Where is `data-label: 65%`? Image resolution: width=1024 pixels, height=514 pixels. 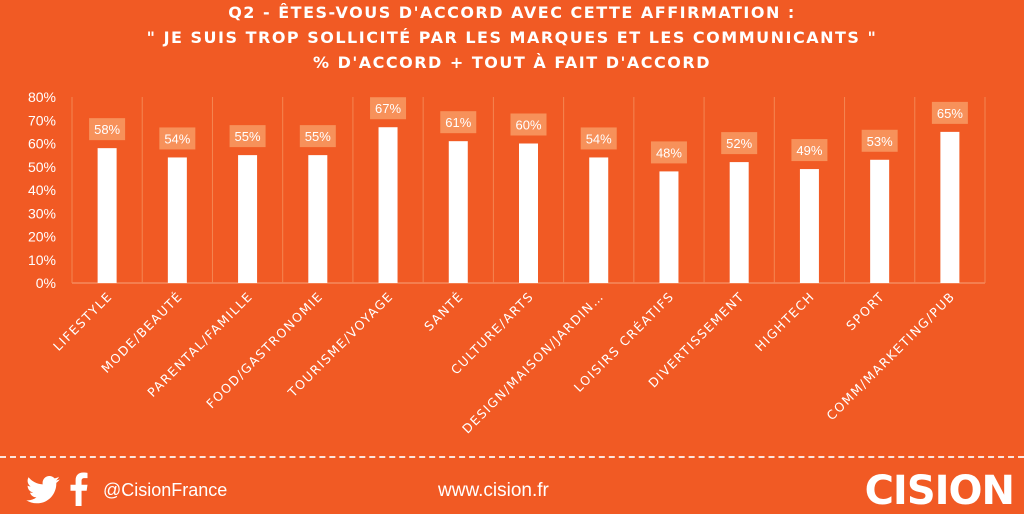 data-label: 65% is located at coordinates (950, 113).